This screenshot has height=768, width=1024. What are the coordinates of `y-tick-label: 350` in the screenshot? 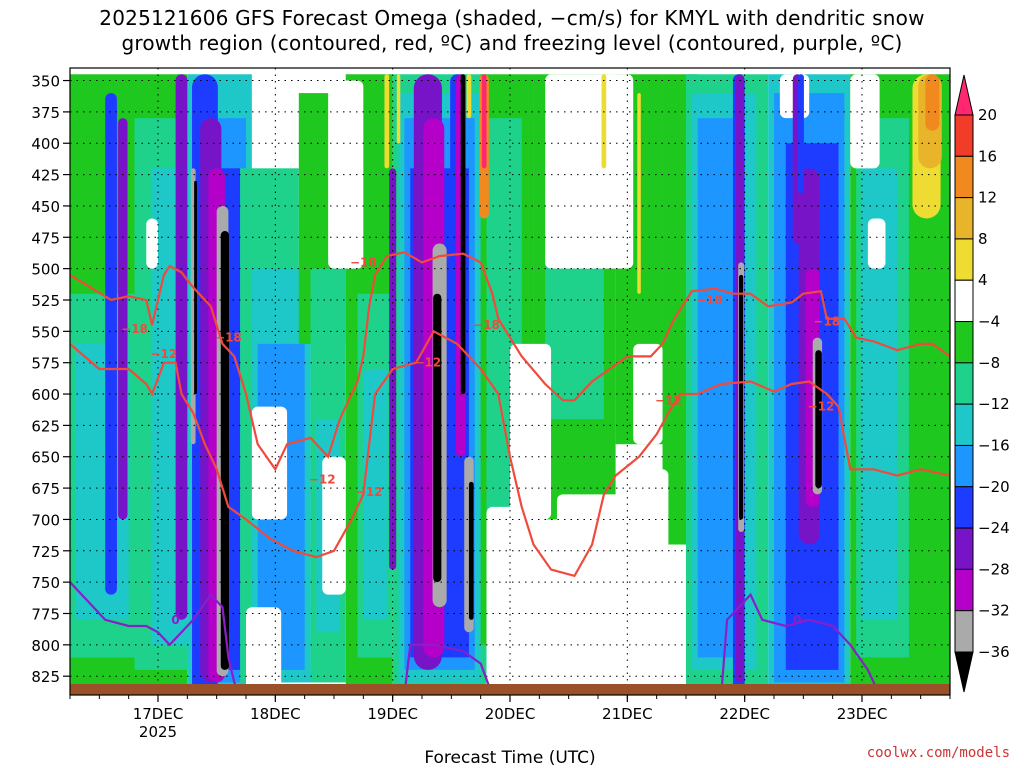 It's located at (45, 82).